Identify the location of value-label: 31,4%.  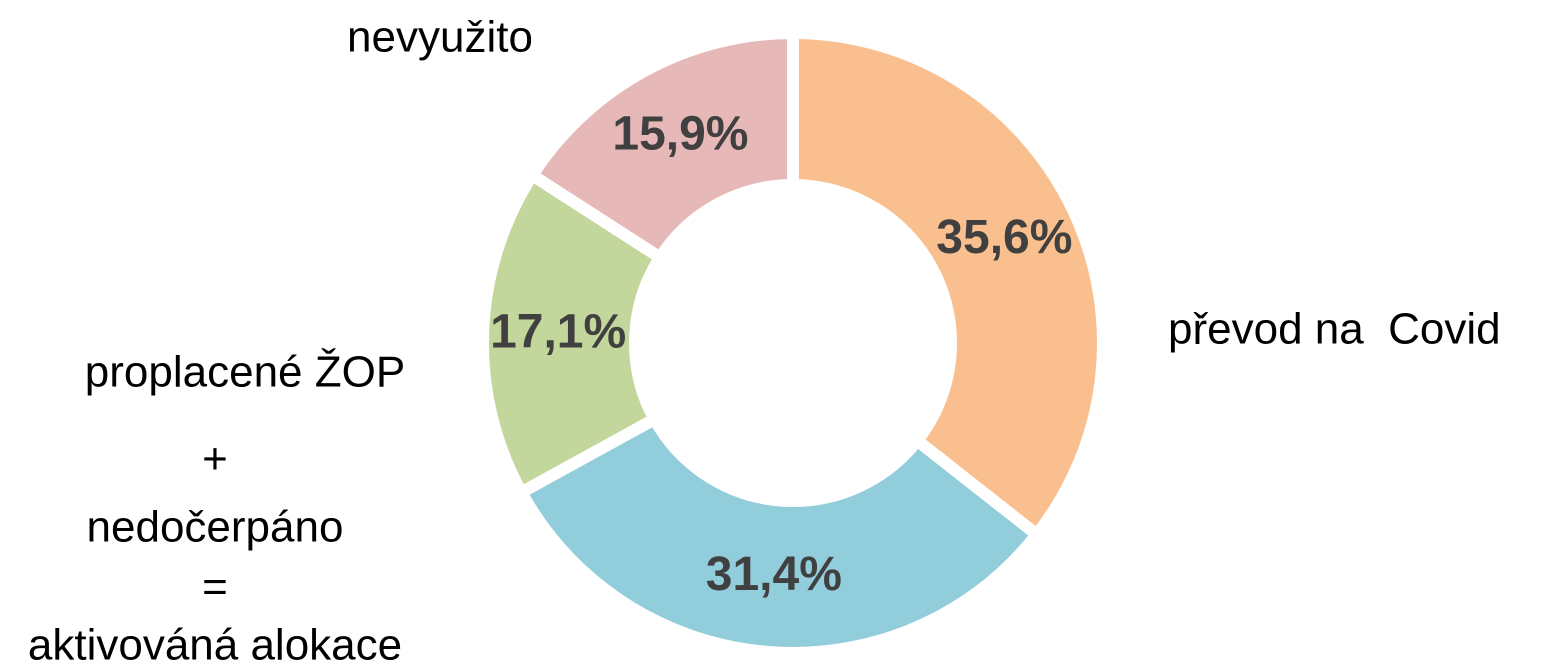
(774, 574).